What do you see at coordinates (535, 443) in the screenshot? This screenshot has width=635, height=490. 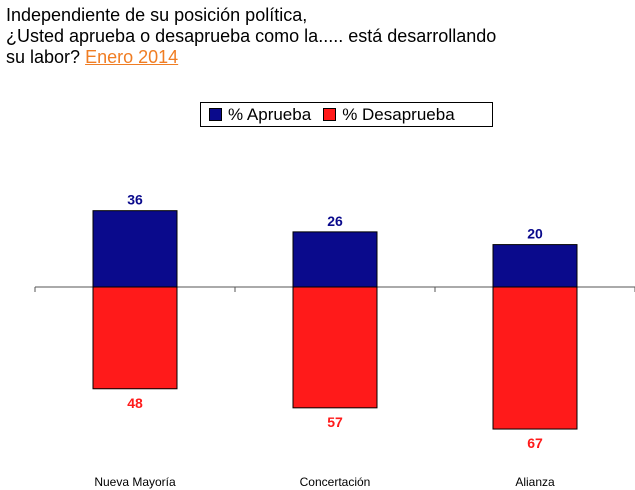 I see `data-label-desaprueba: 67` at bounding box center [535, 443].